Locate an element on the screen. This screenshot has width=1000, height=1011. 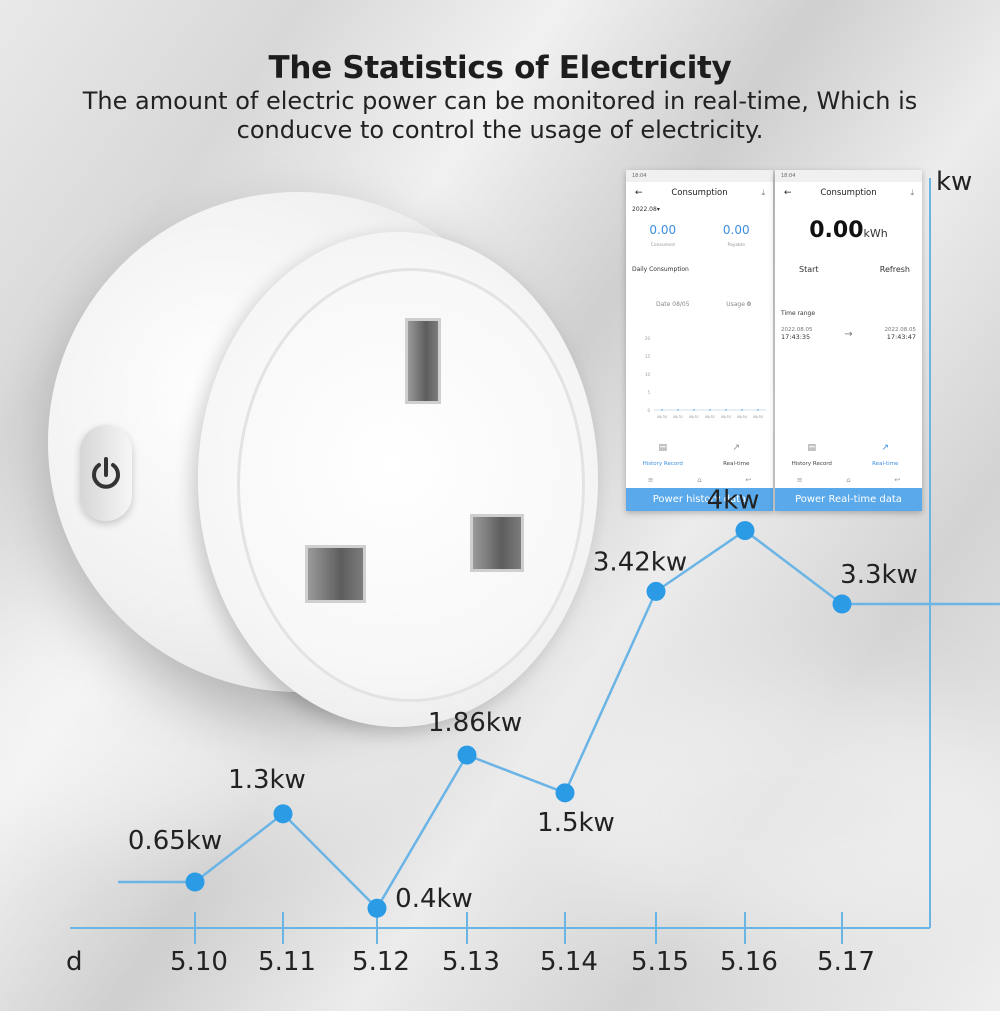
system-nav-bar: ≡ ⌂ ↩ is located at coordinates (848, 482).